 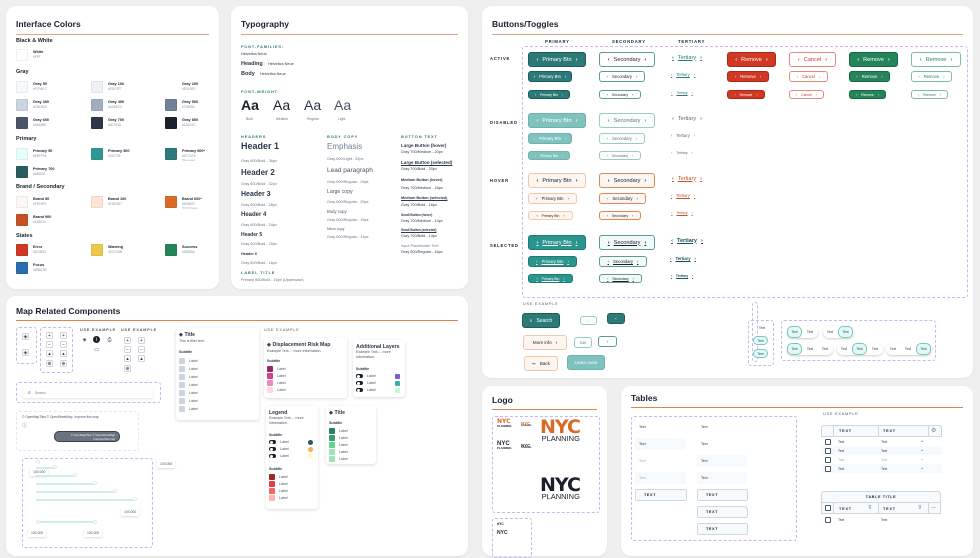 What do you see at coordinates (933, 508) in the screenshot?
I see `more-icon: —` at bounding box center [933, 508].